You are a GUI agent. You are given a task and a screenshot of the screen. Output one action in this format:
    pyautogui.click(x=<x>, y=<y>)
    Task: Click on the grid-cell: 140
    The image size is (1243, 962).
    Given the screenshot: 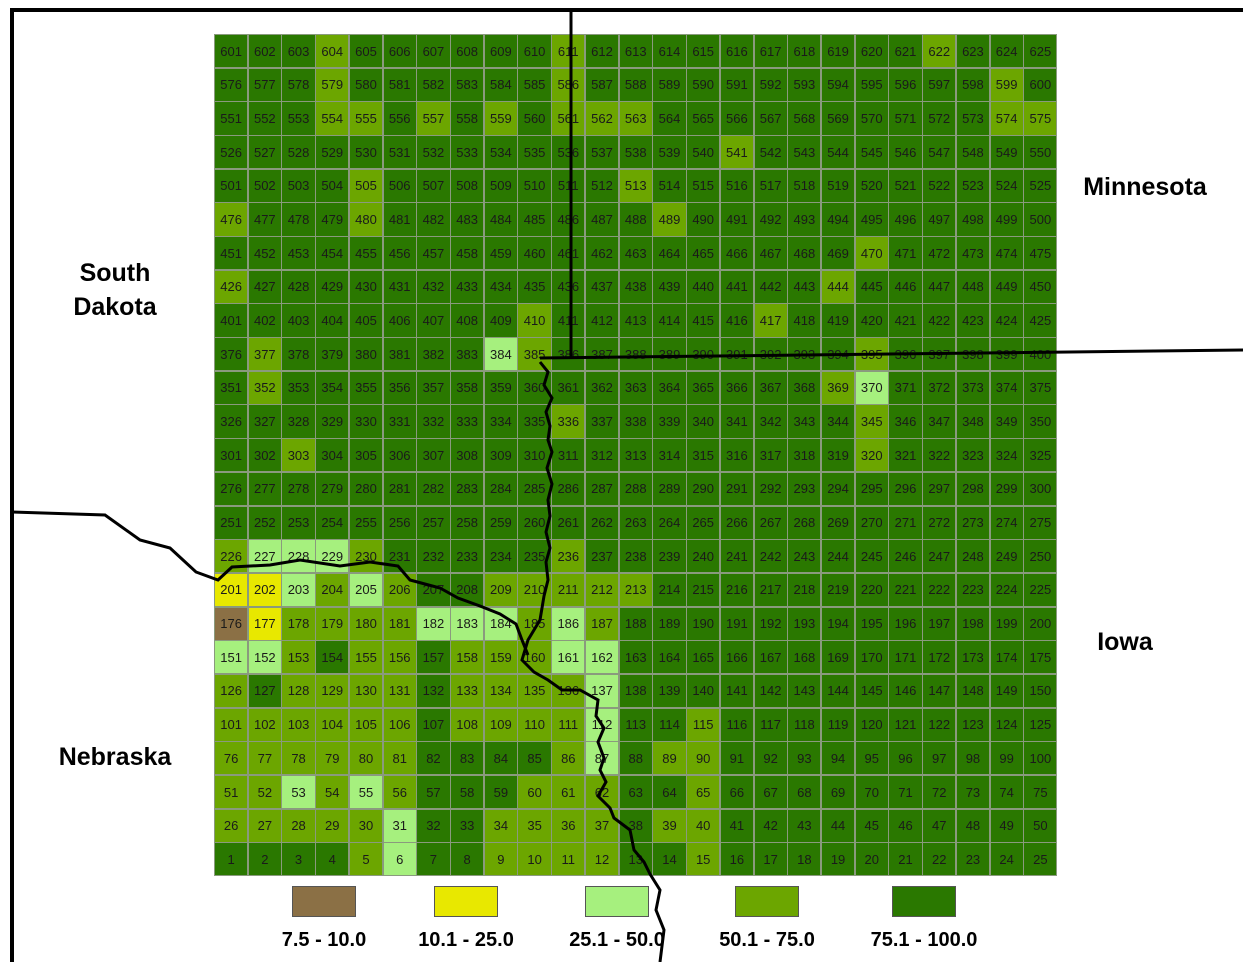 What is the action you would take?
    pyautogui.click(x=703, y=691)
    